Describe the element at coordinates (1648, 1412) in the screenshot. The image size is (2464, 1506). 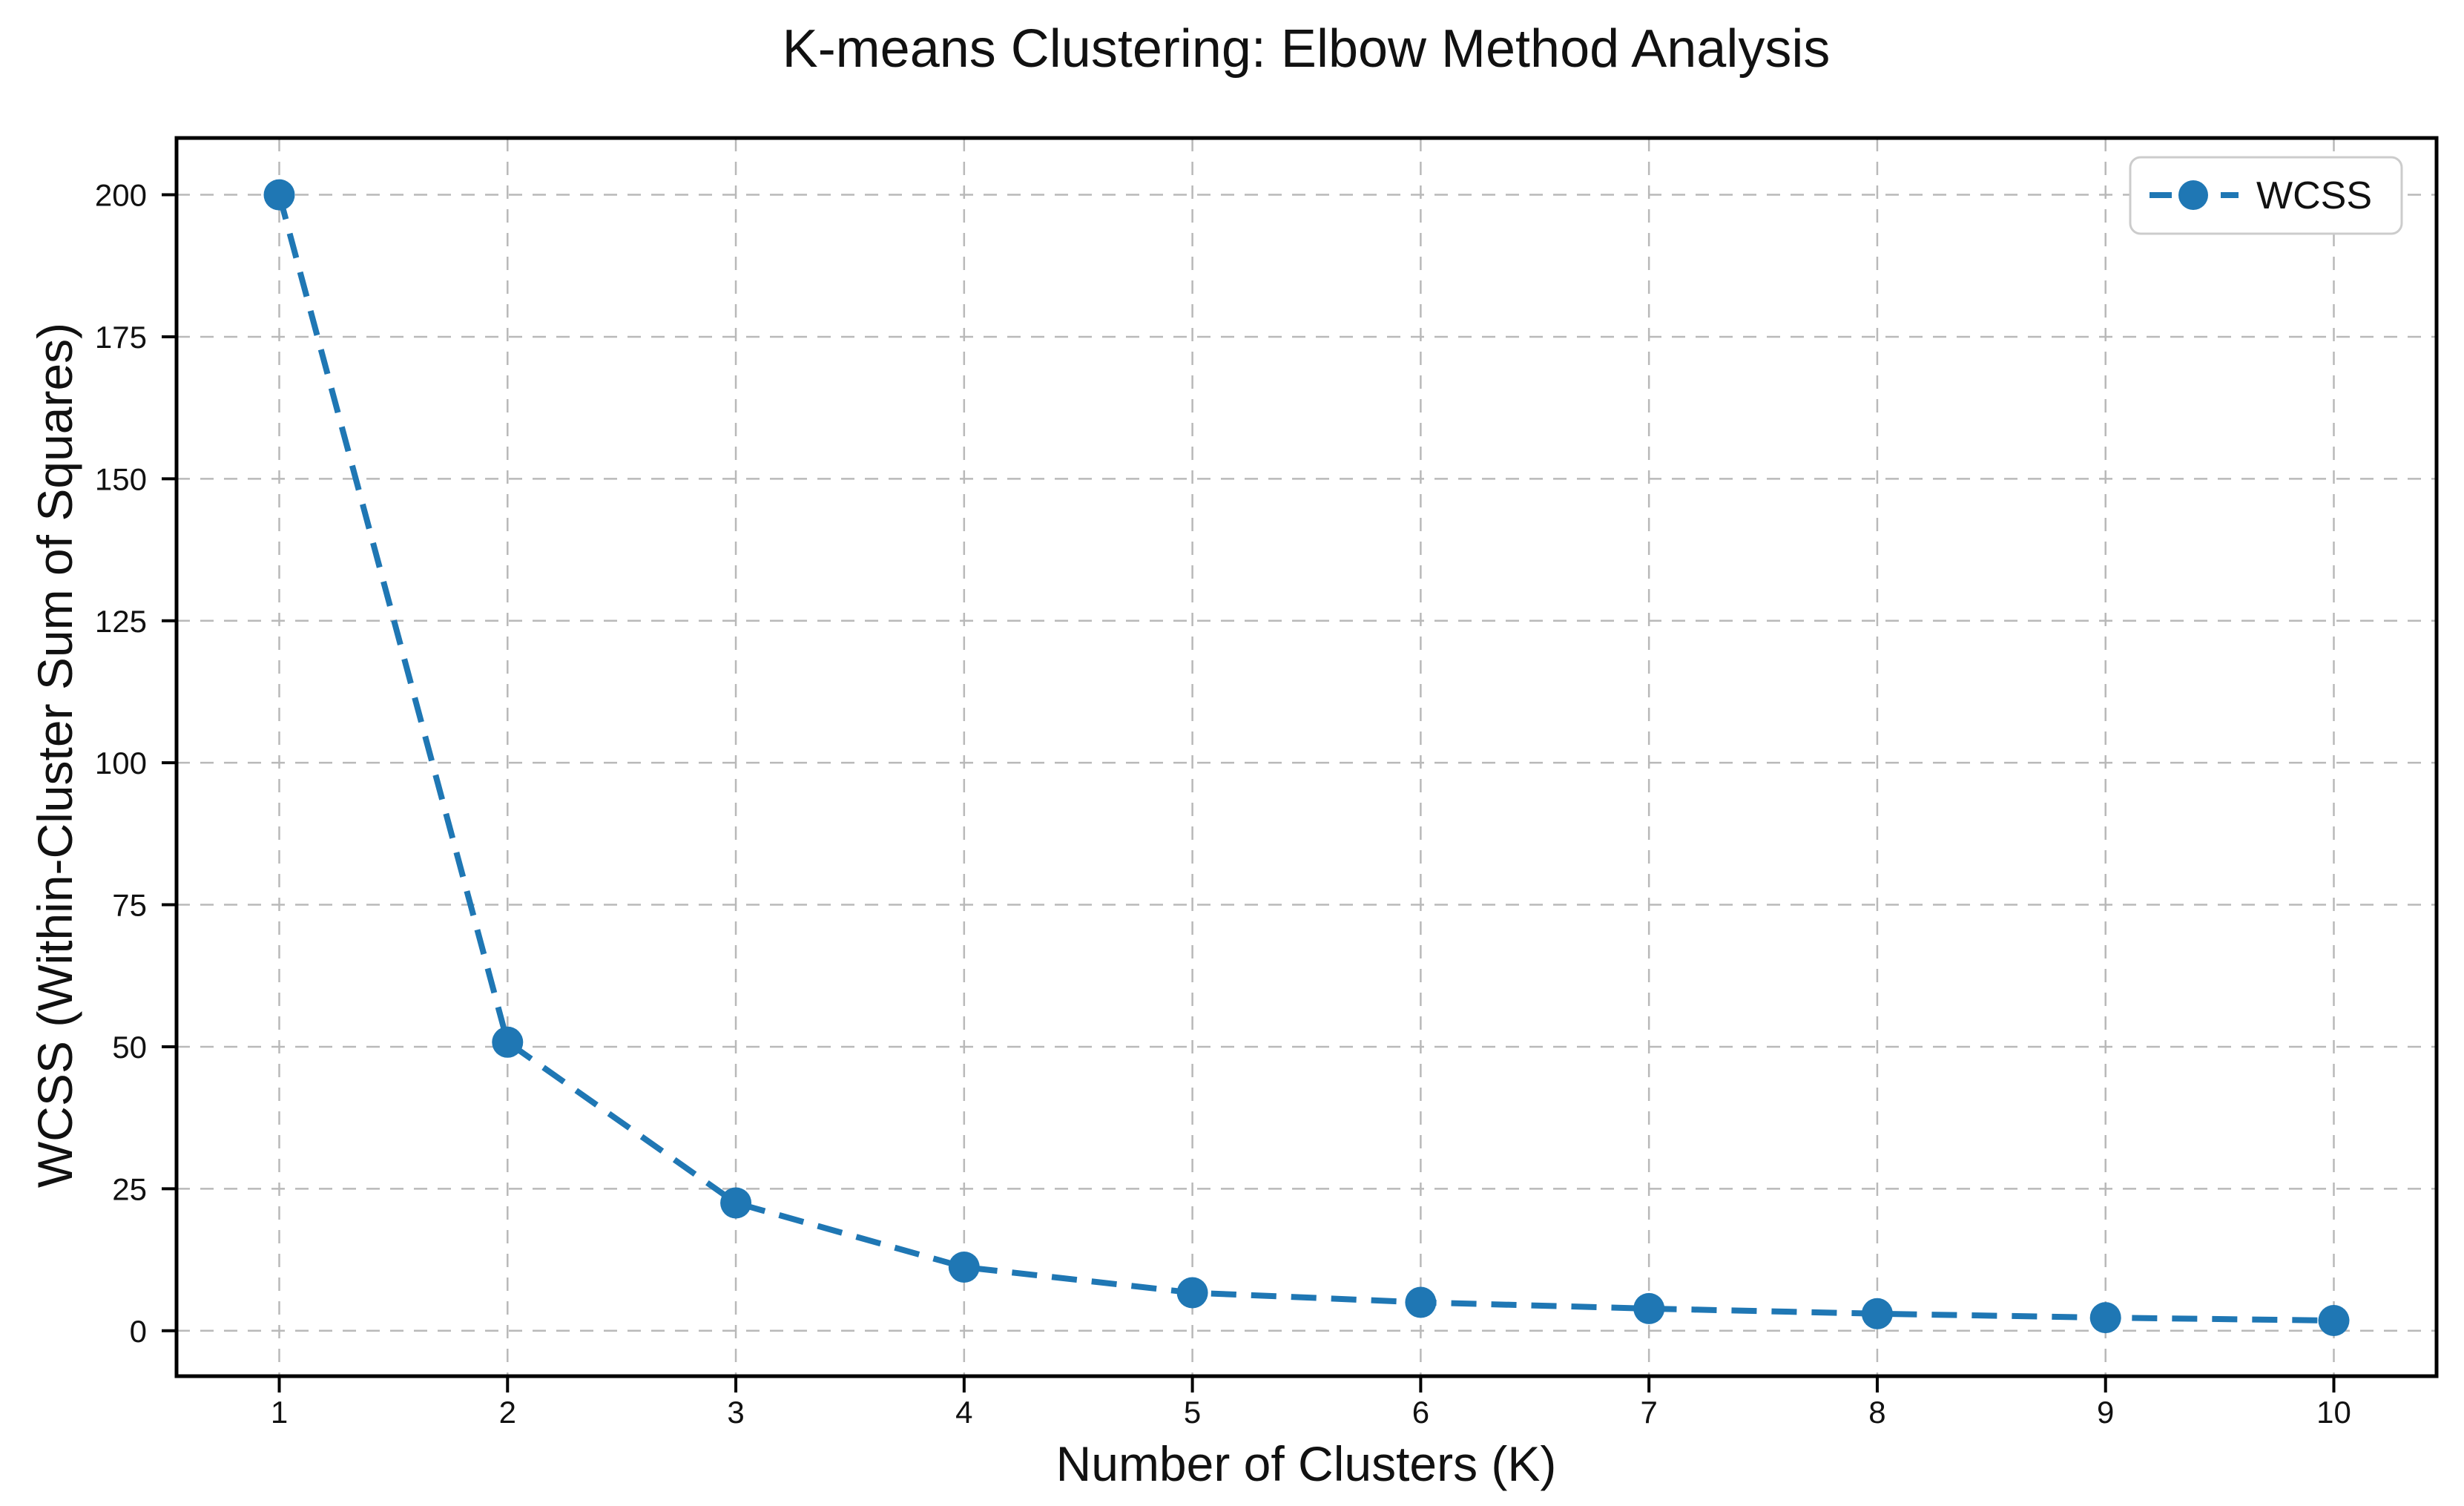
I see `x-tick-label: 7` at that location.